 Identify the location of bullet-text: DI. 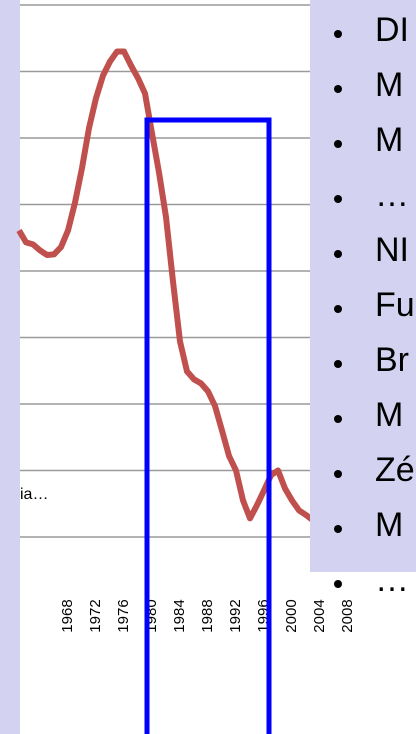
(392, 30).